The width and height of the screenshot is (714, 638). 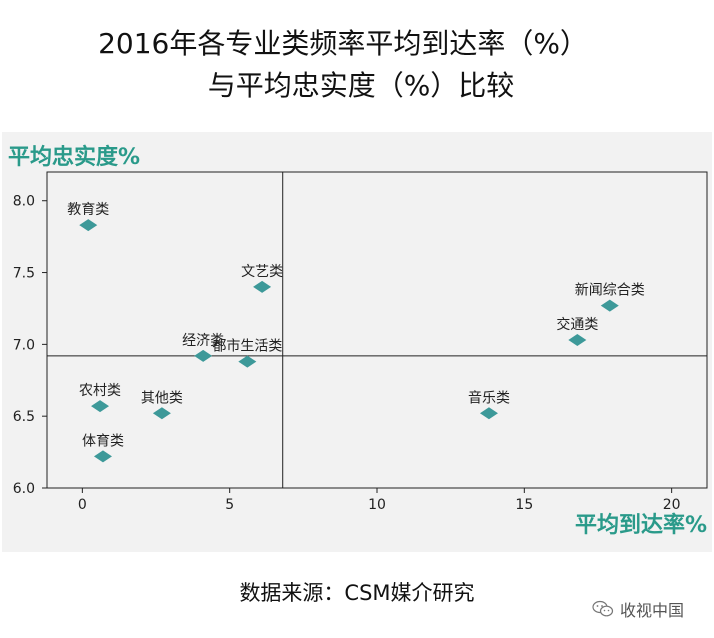 I want to click on x-tick-label: 5, so click(x=229, y=505).